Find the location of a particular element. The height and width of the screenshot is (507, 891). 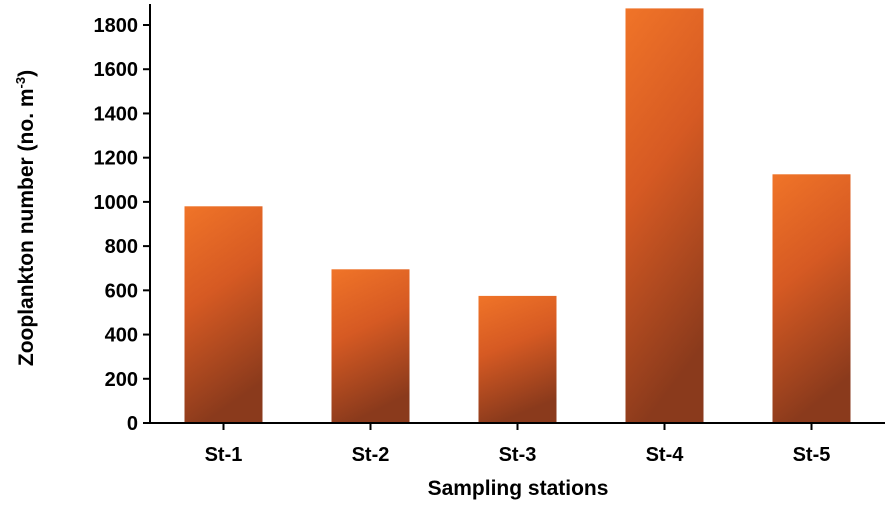

y-axis-title: Zooplankton number (no. m-3) is located at coordinates (25, 218).